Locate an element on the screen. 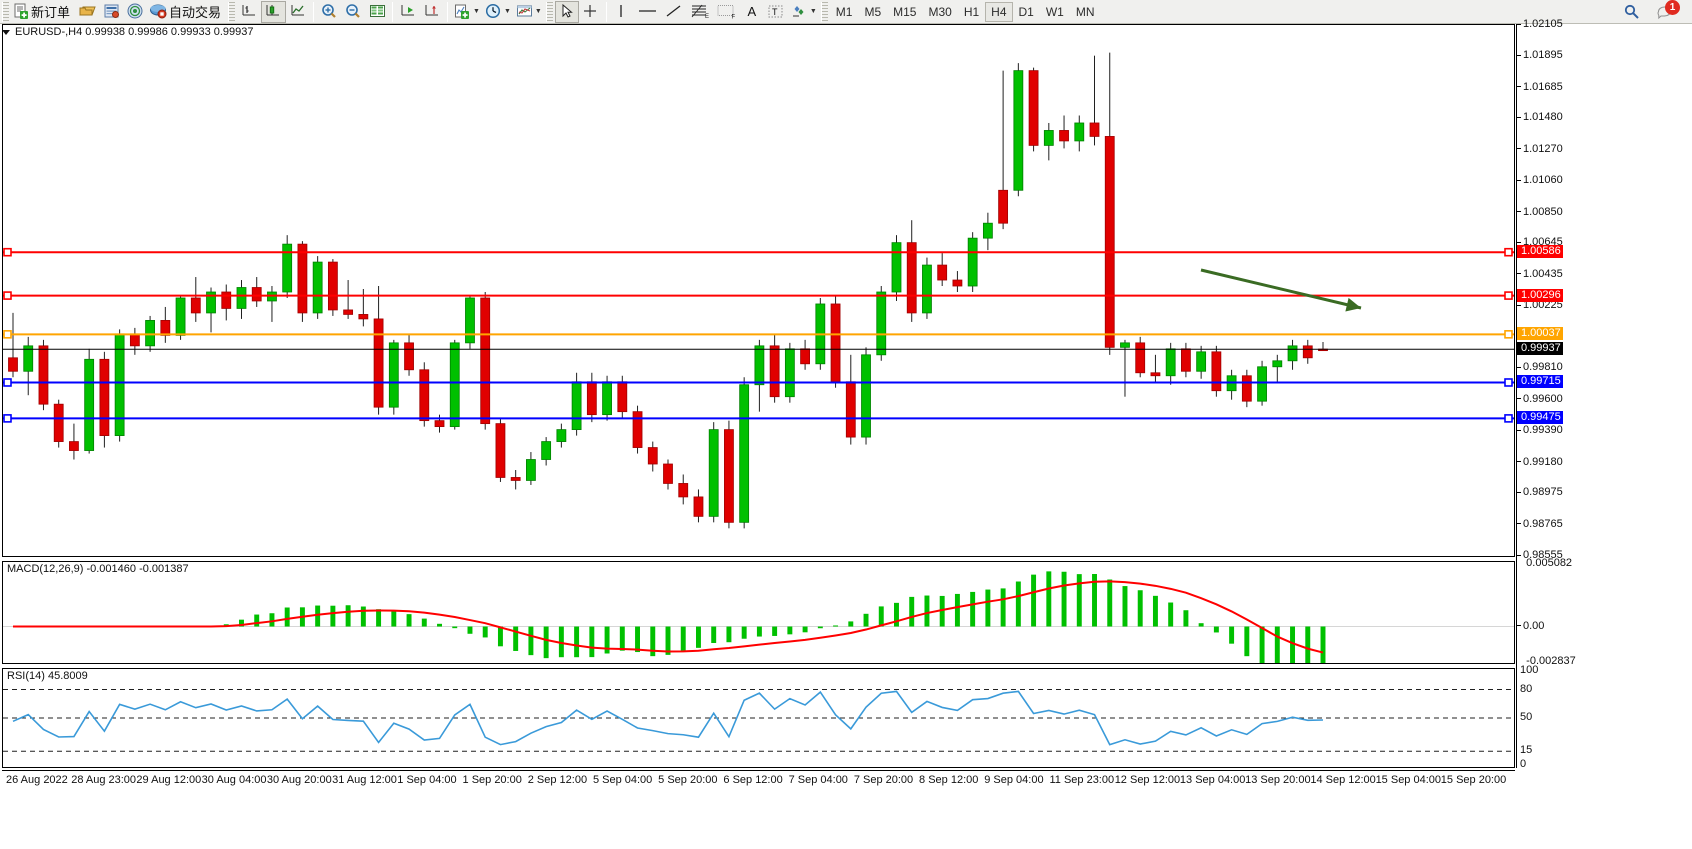  timeframe-m15: M15 is located at coordinates (905, 11).